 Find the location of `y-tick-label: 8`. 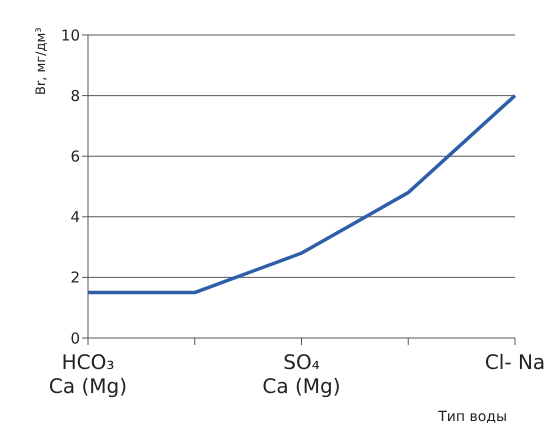

y-tick-label: 8 is located at coordinates (75, 95).